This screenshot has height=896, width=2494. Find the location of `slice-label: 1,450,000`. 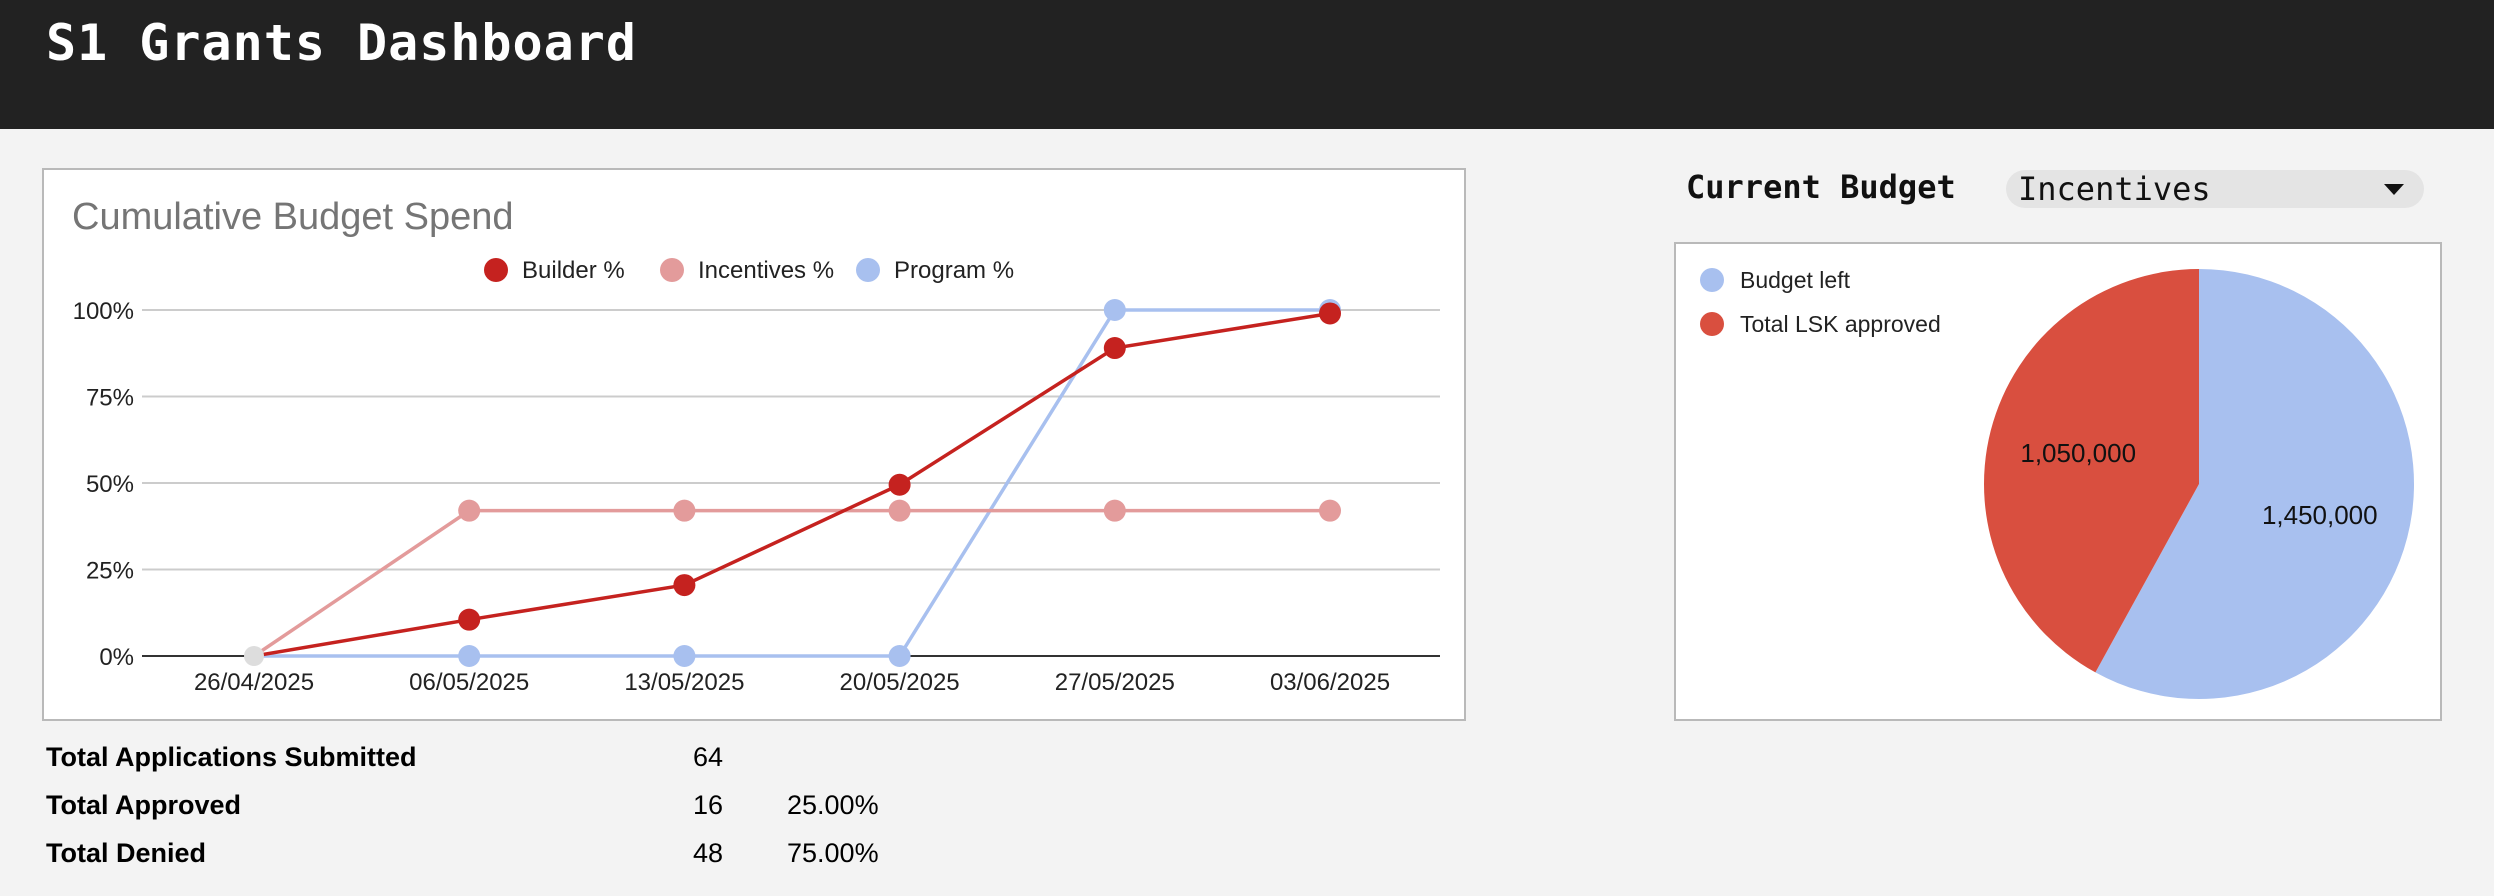

slice-label: 1,450,000 is located at coordinates (2320, 515).